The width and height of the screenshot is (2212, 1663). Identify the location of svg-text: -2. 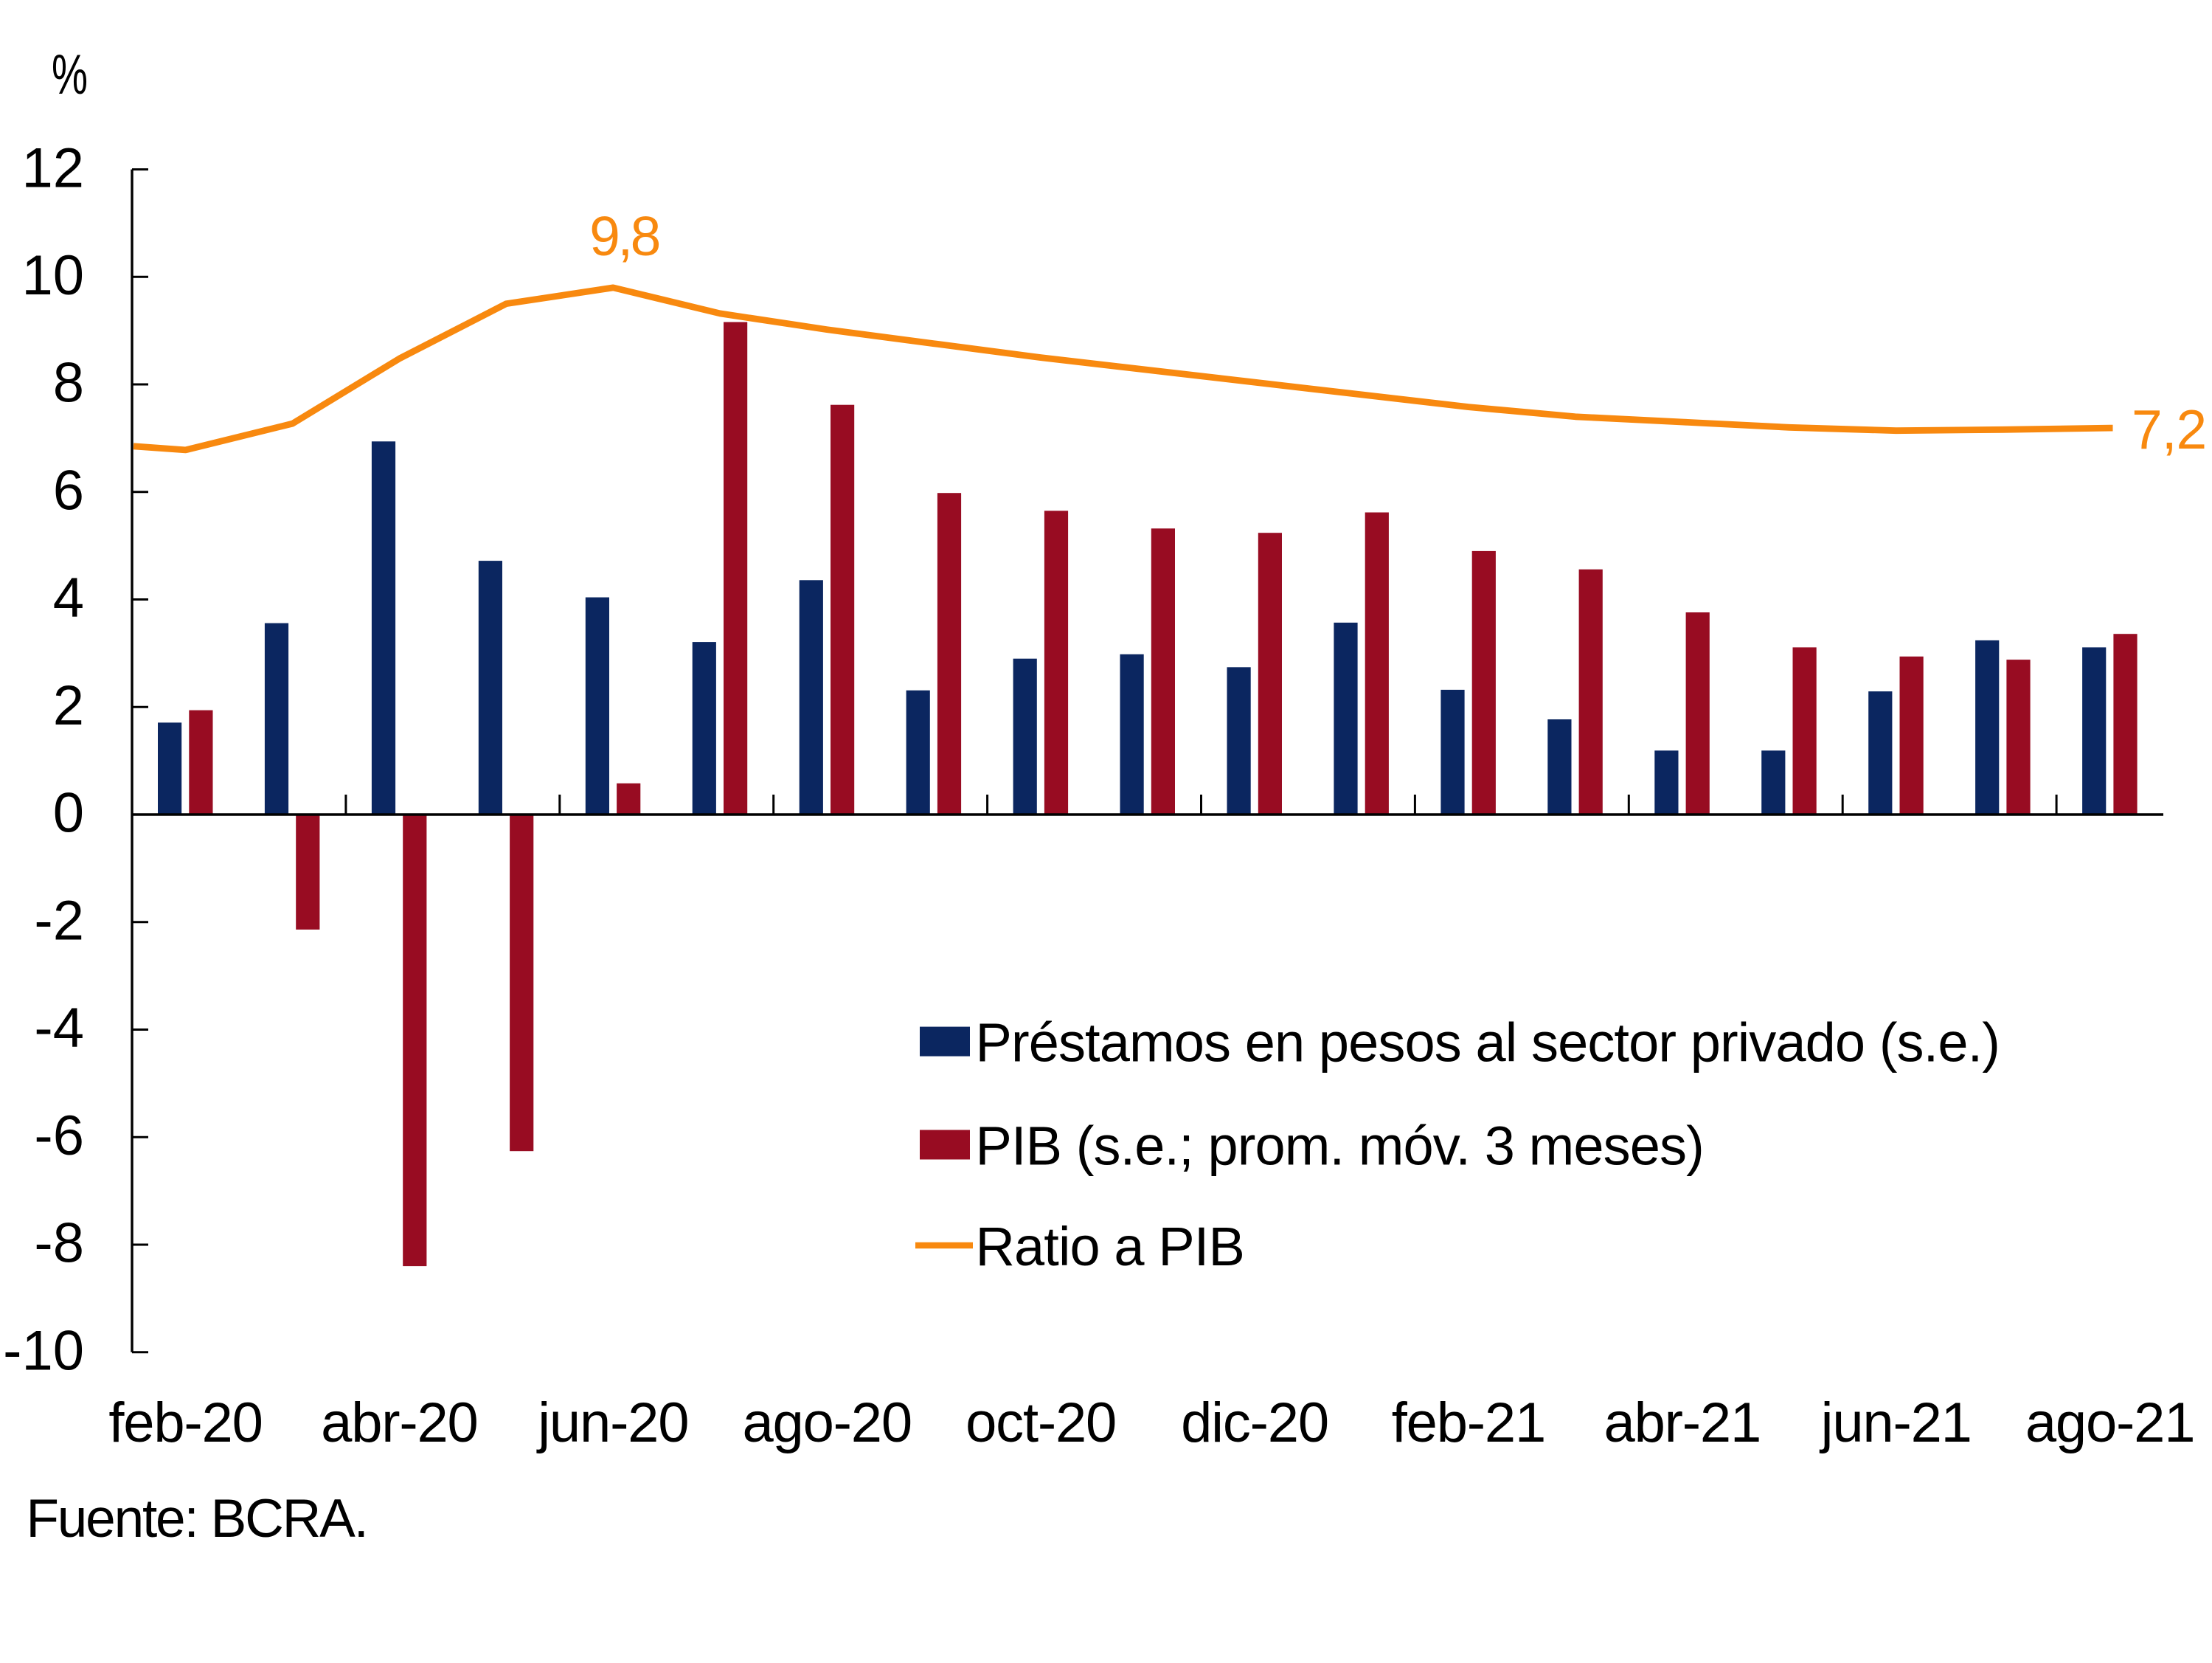
(59, 920).